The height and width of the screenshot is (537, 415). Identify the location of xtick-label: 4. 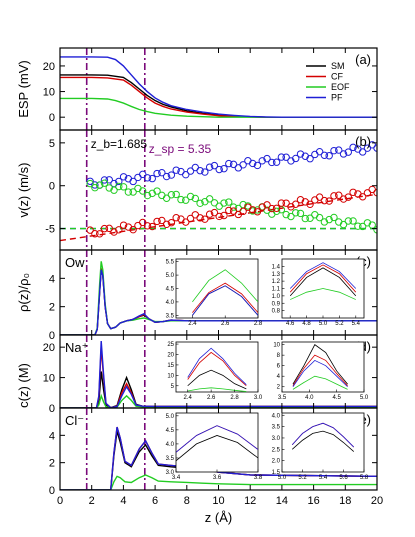
(123, 501).